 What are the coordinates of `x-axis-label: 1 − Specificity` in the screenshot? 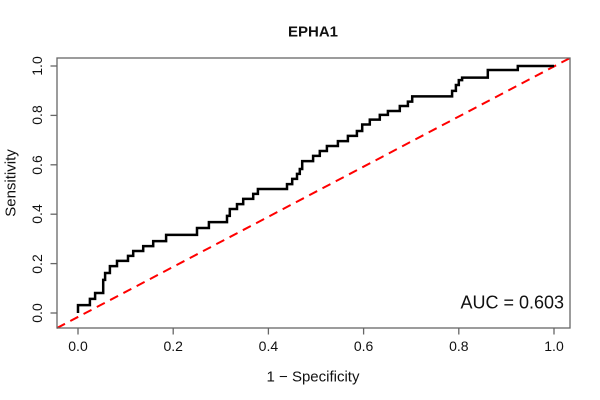 It's located at (313, 377).